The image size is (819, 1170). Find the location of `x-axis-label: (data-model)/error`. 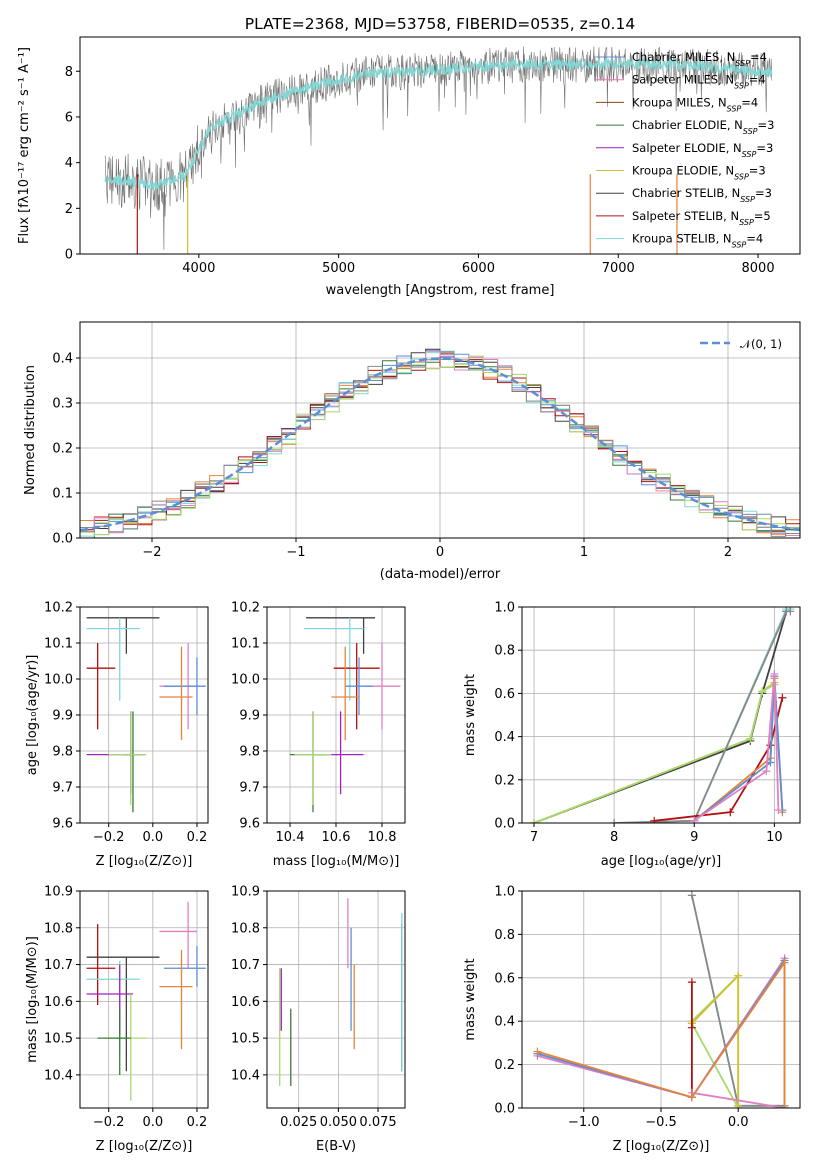

x-axis-label: (data-model)/error is located at coordinates (440, 574).